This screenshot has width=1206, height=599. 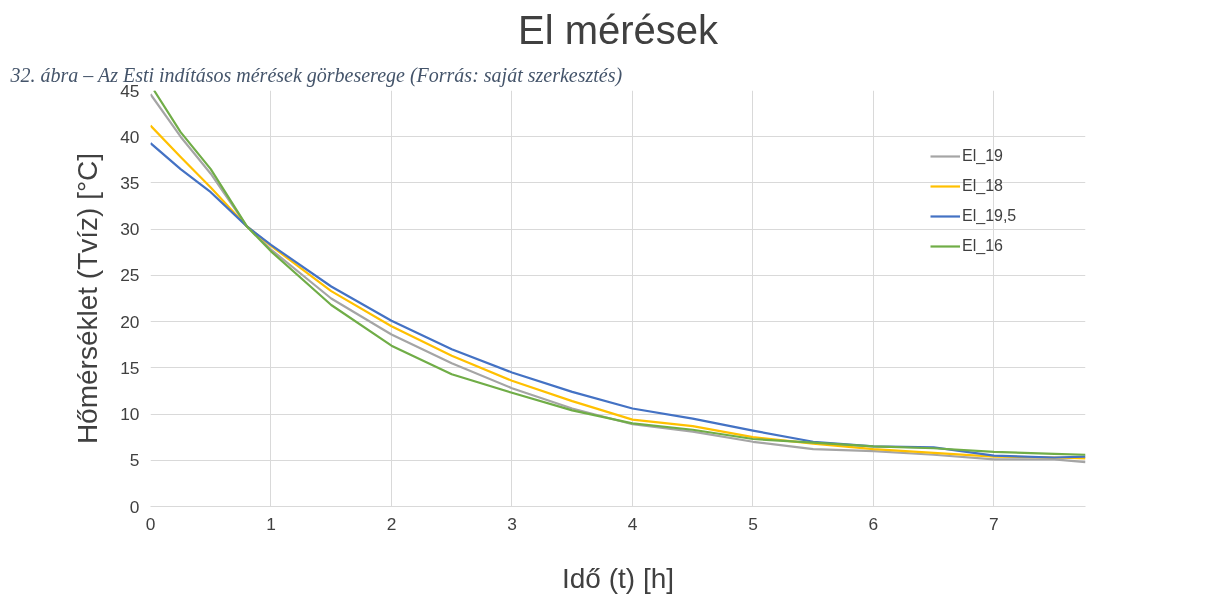 What do you see at coordinates (391, 523) in the screenshot?
I see `x-tick-label: 2` at bounding box center [391, 523].